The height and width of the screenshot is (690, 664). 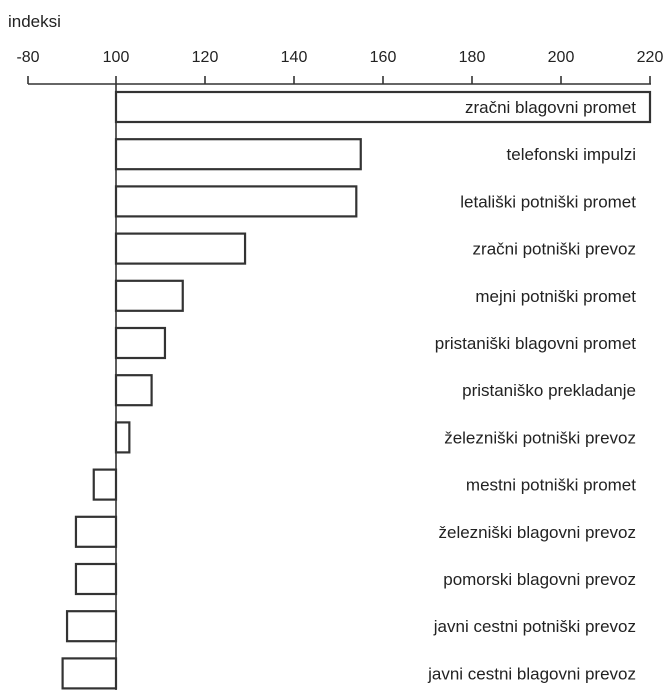 I want to click on category-label: zračni potniški prevoz, so click(x=554, y=249).